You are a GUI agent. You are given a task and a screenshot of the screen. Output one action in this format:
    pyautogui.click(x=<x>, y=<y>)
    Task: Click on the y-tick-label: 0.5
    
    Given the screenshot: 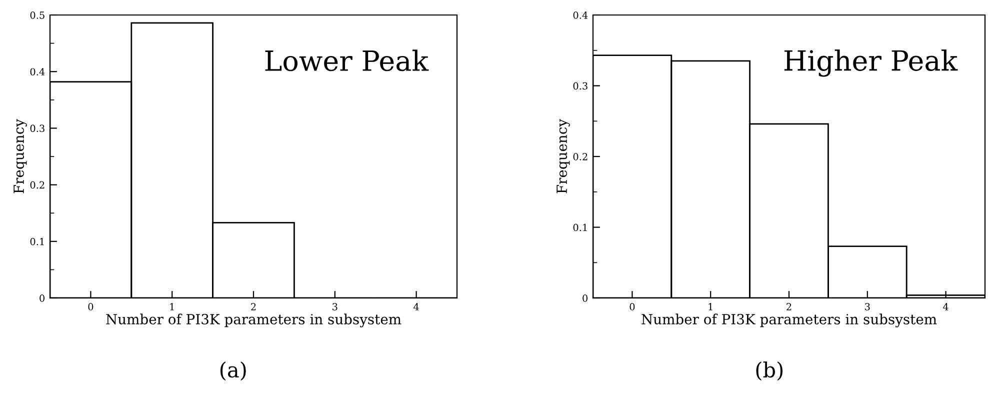 What is the action you would take?
    pyautogui.click(x=37, y=15)
    